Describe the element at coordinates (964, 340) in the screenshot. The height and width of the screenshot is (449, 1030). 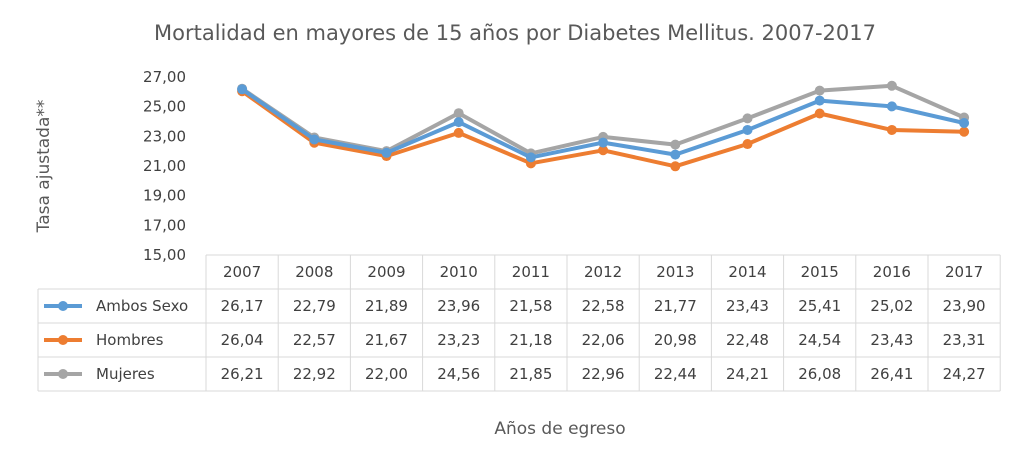
I see `data-label: 23,31` at that location.